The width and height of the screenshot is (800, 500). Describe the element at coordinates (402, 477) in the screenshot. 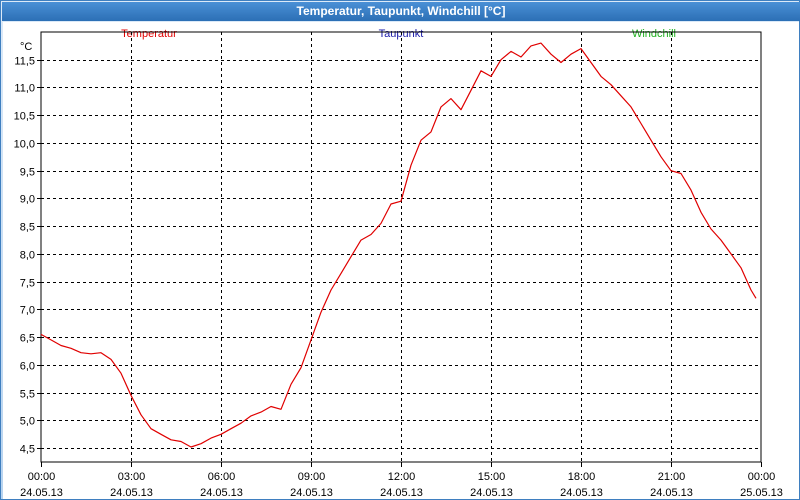

I see `x-tick-time: 12:00` at that location.